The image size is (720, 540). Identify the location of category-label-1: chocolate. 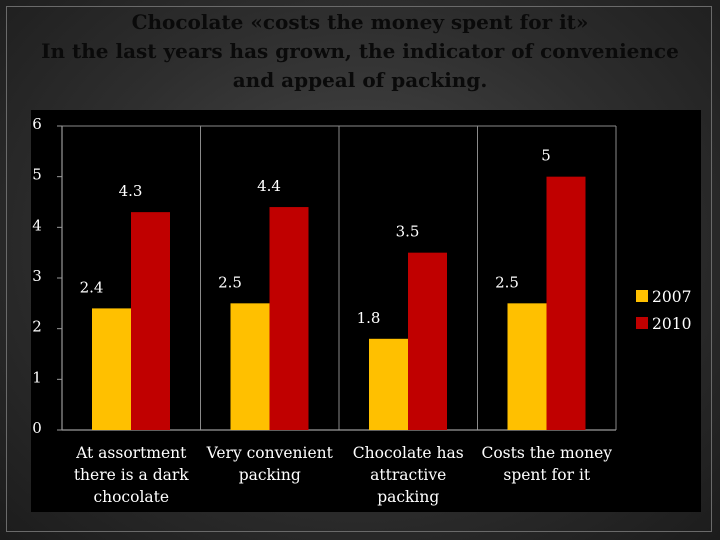
(131, 497).